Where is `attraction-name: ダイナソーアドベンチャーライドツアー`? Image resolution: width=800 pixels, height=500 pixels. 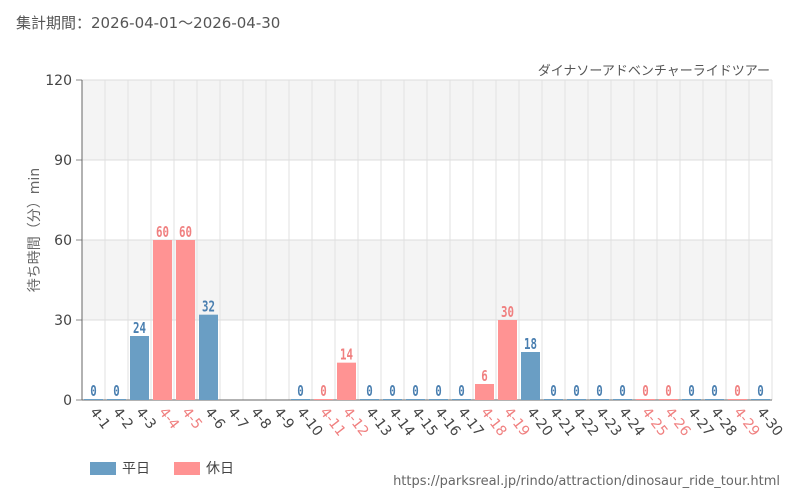
attraction-name: ダイナソーアドベンチャーライドツアー is located at coordinates (653, 71).